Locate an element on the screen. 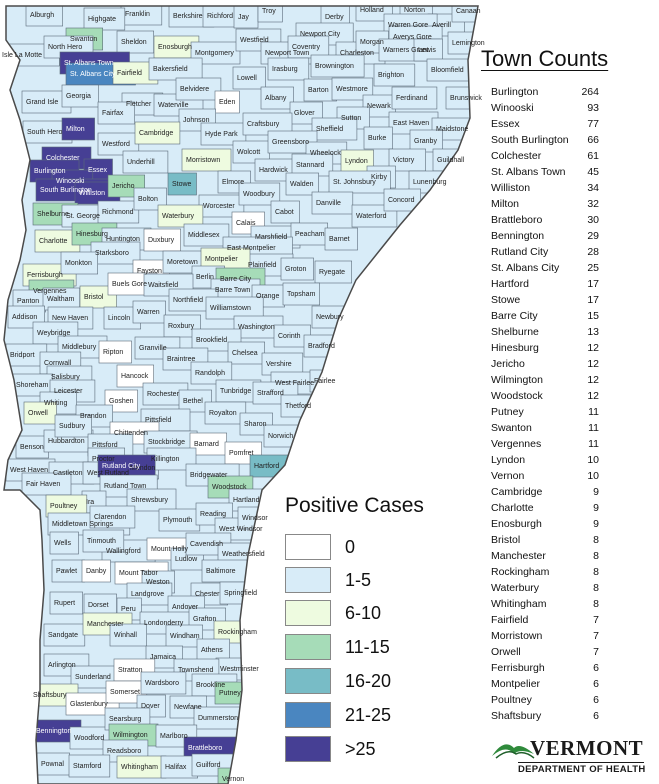 The height and width of the screenshot is (784, 659). town-label: Pownal is located at coordinates (52, 764).